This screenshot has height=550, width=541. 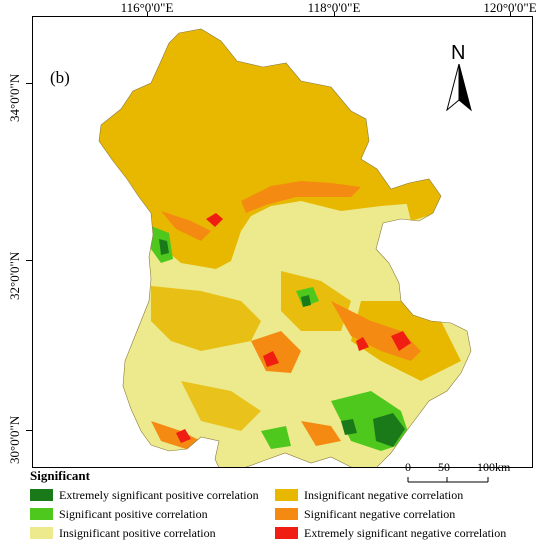 I want to click on north-label: N, so click(x=458, y=53).